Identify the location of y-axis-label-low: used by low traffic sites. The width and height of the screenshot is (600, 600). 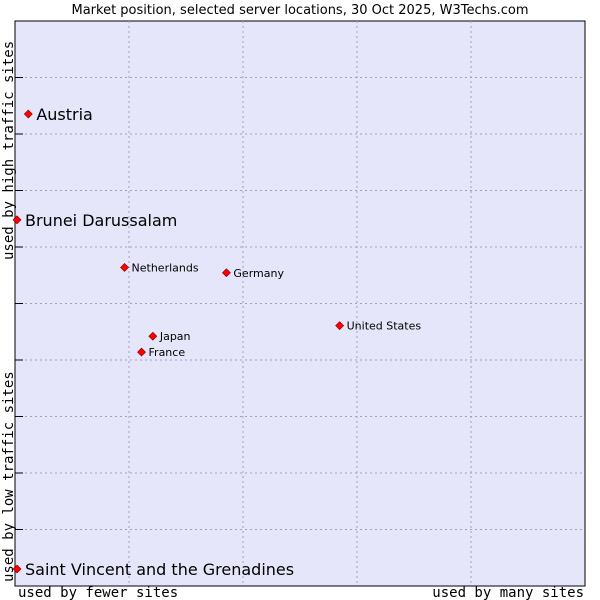
(9, 476).